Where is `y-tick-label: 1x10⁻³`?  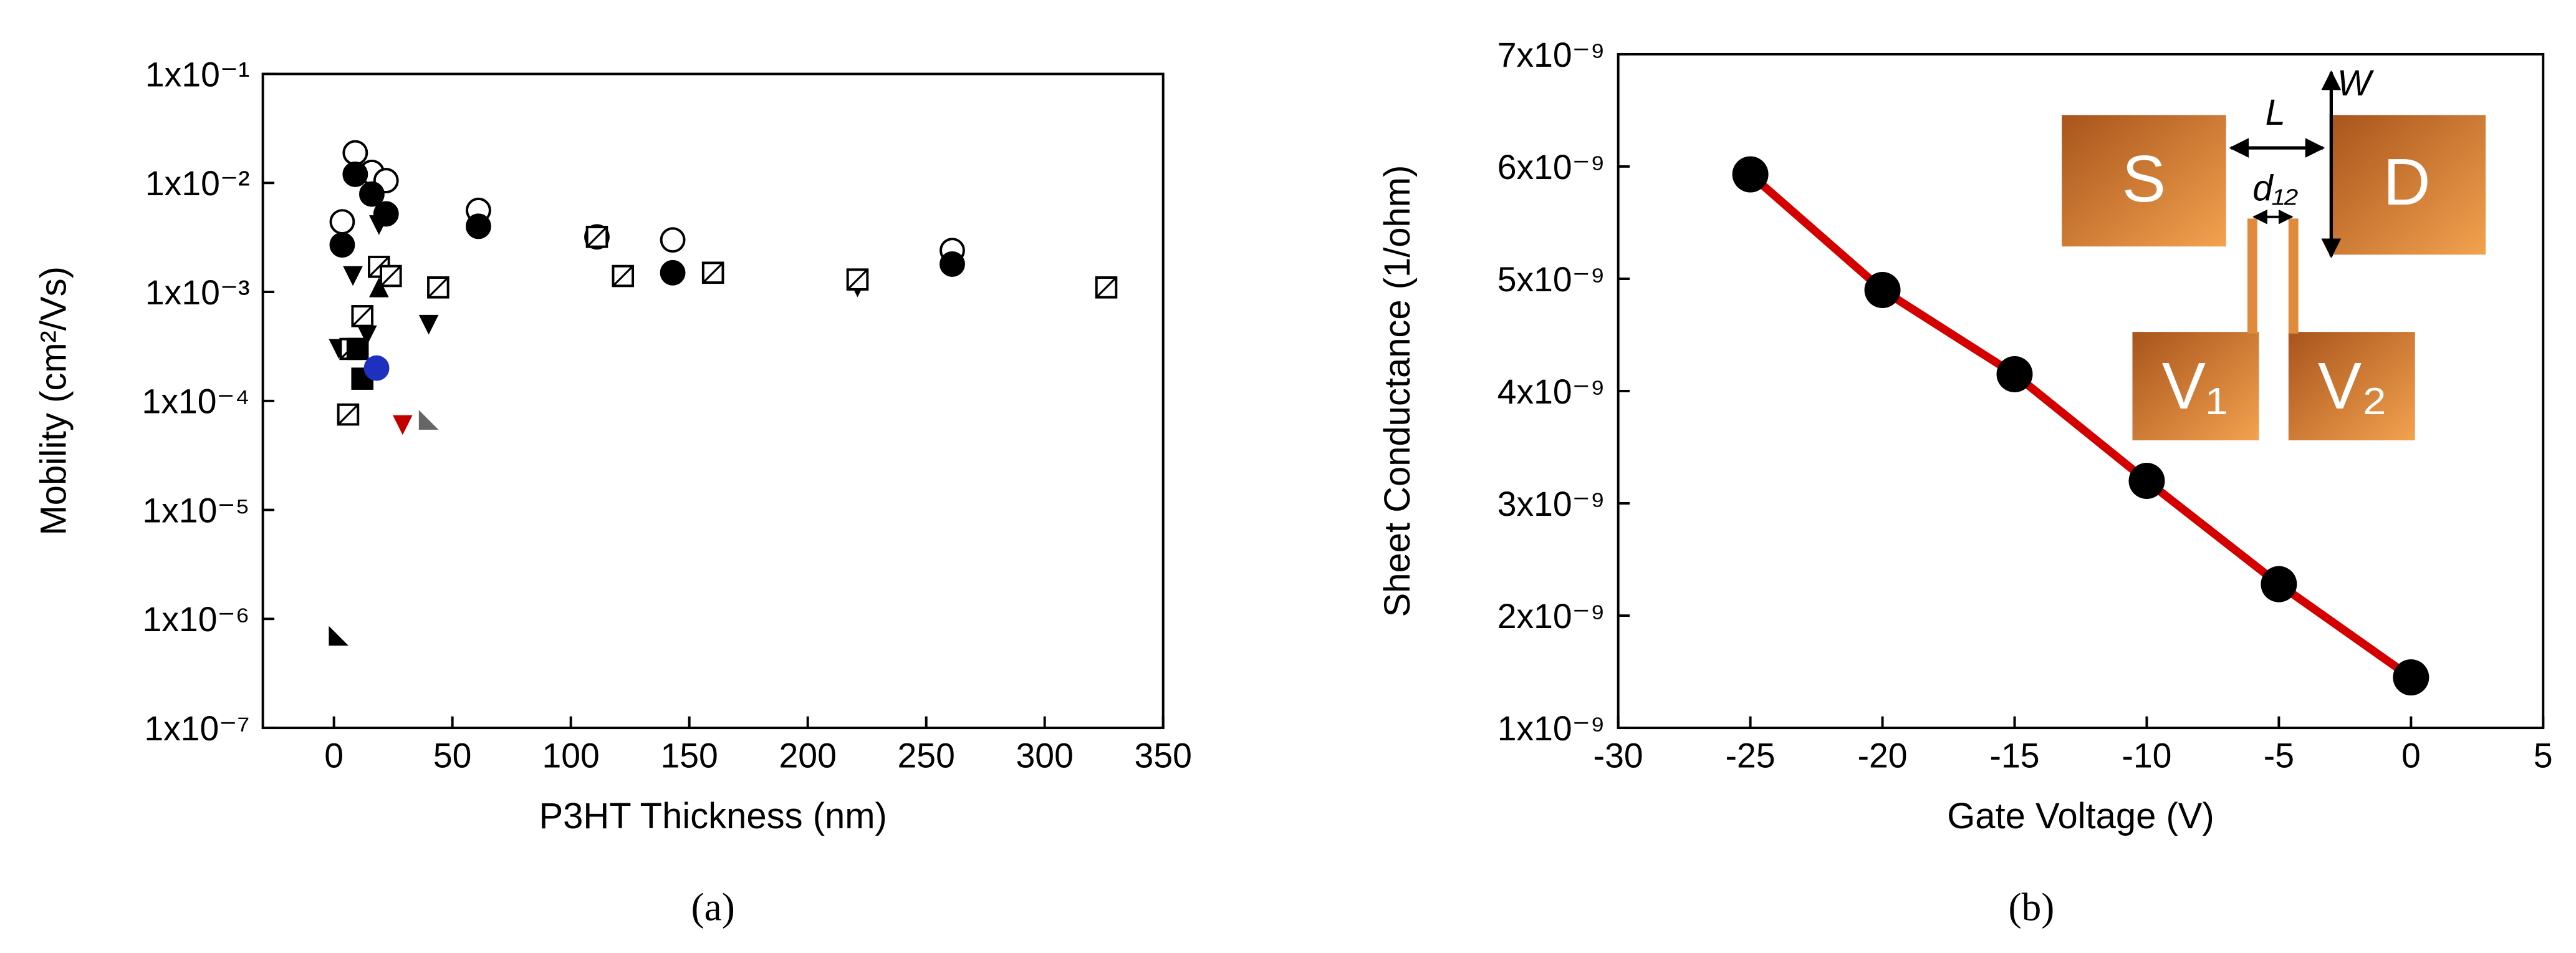 y-tick-label: 1x10⁻³ is located at coordinates (197, 292).